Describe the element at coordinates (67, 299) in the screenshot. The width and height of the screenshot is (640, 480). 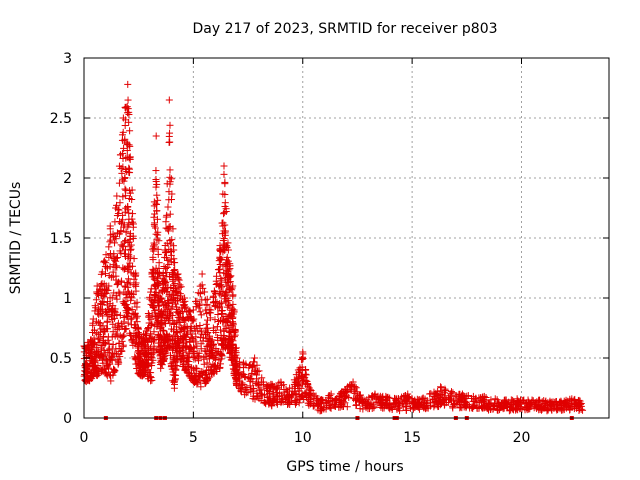
I see `y-tick-label: 1` at that location.